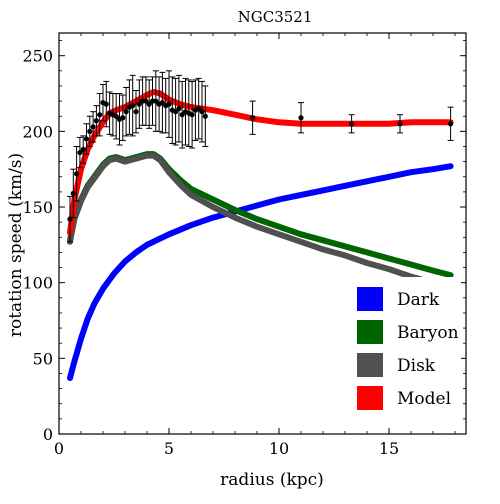  Describe the element at coordinates (370, 299) in the screenshot. I see `legend-swatch-dark` at that location.